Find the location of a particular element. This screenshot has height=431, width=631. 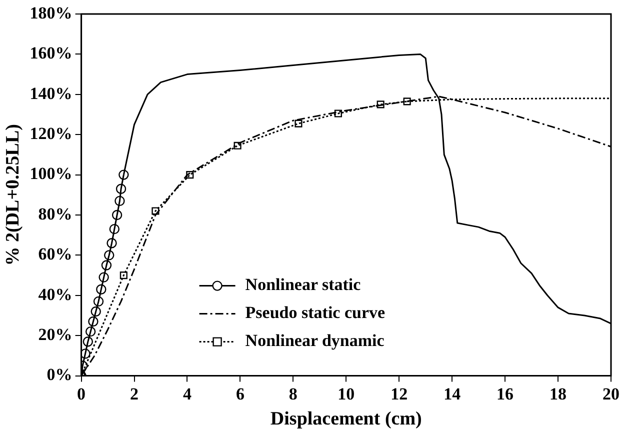

y-tick-label: 40% is located at coordinates (55, 294).